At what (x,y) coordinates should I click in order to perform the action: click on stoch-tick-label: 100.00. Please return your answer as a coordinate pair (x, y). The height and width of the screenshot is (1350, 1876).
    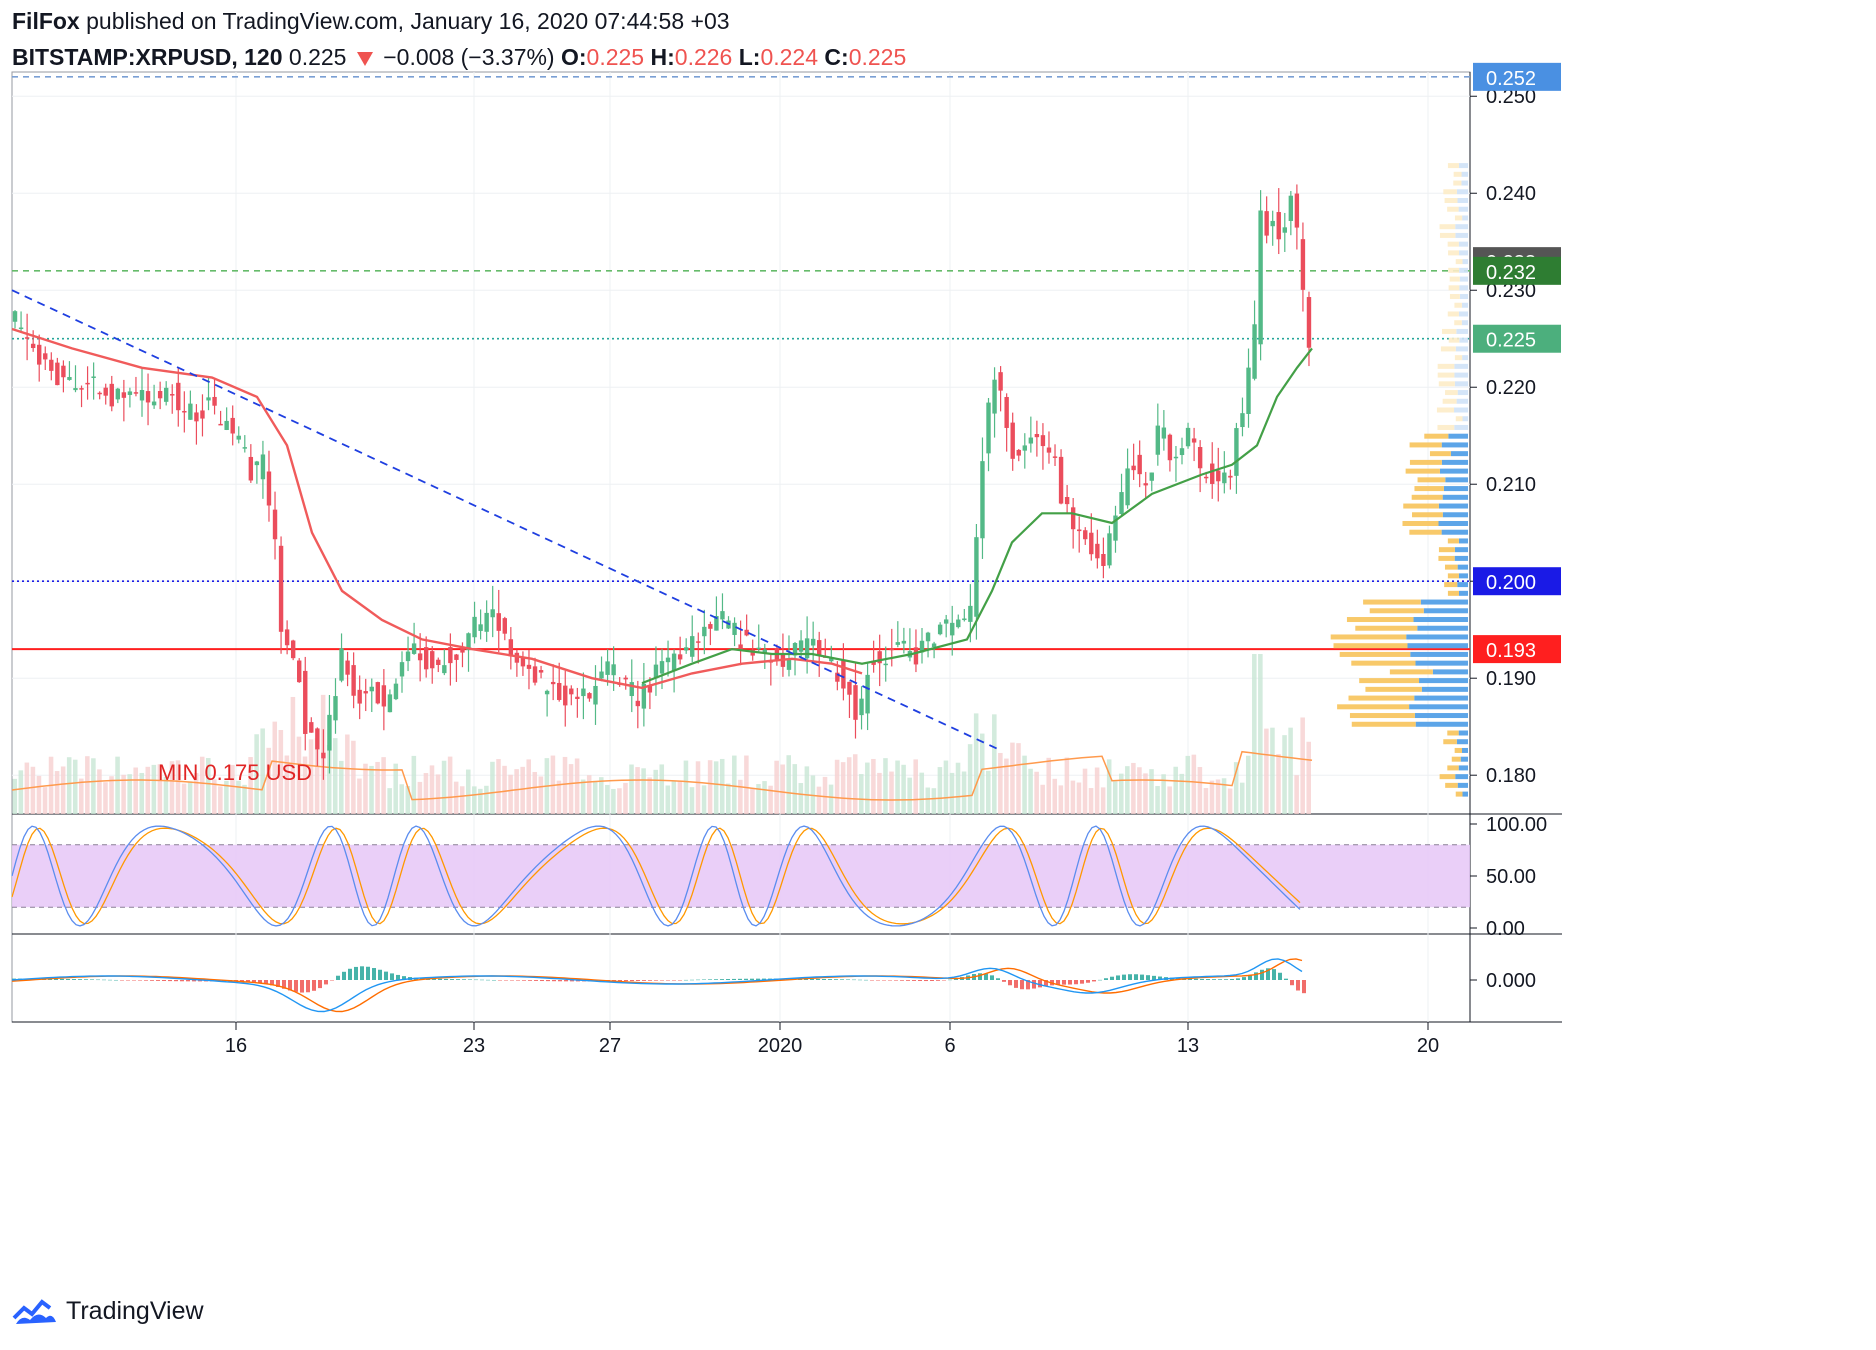
    Looking at the image, I should click on (1516, 825).